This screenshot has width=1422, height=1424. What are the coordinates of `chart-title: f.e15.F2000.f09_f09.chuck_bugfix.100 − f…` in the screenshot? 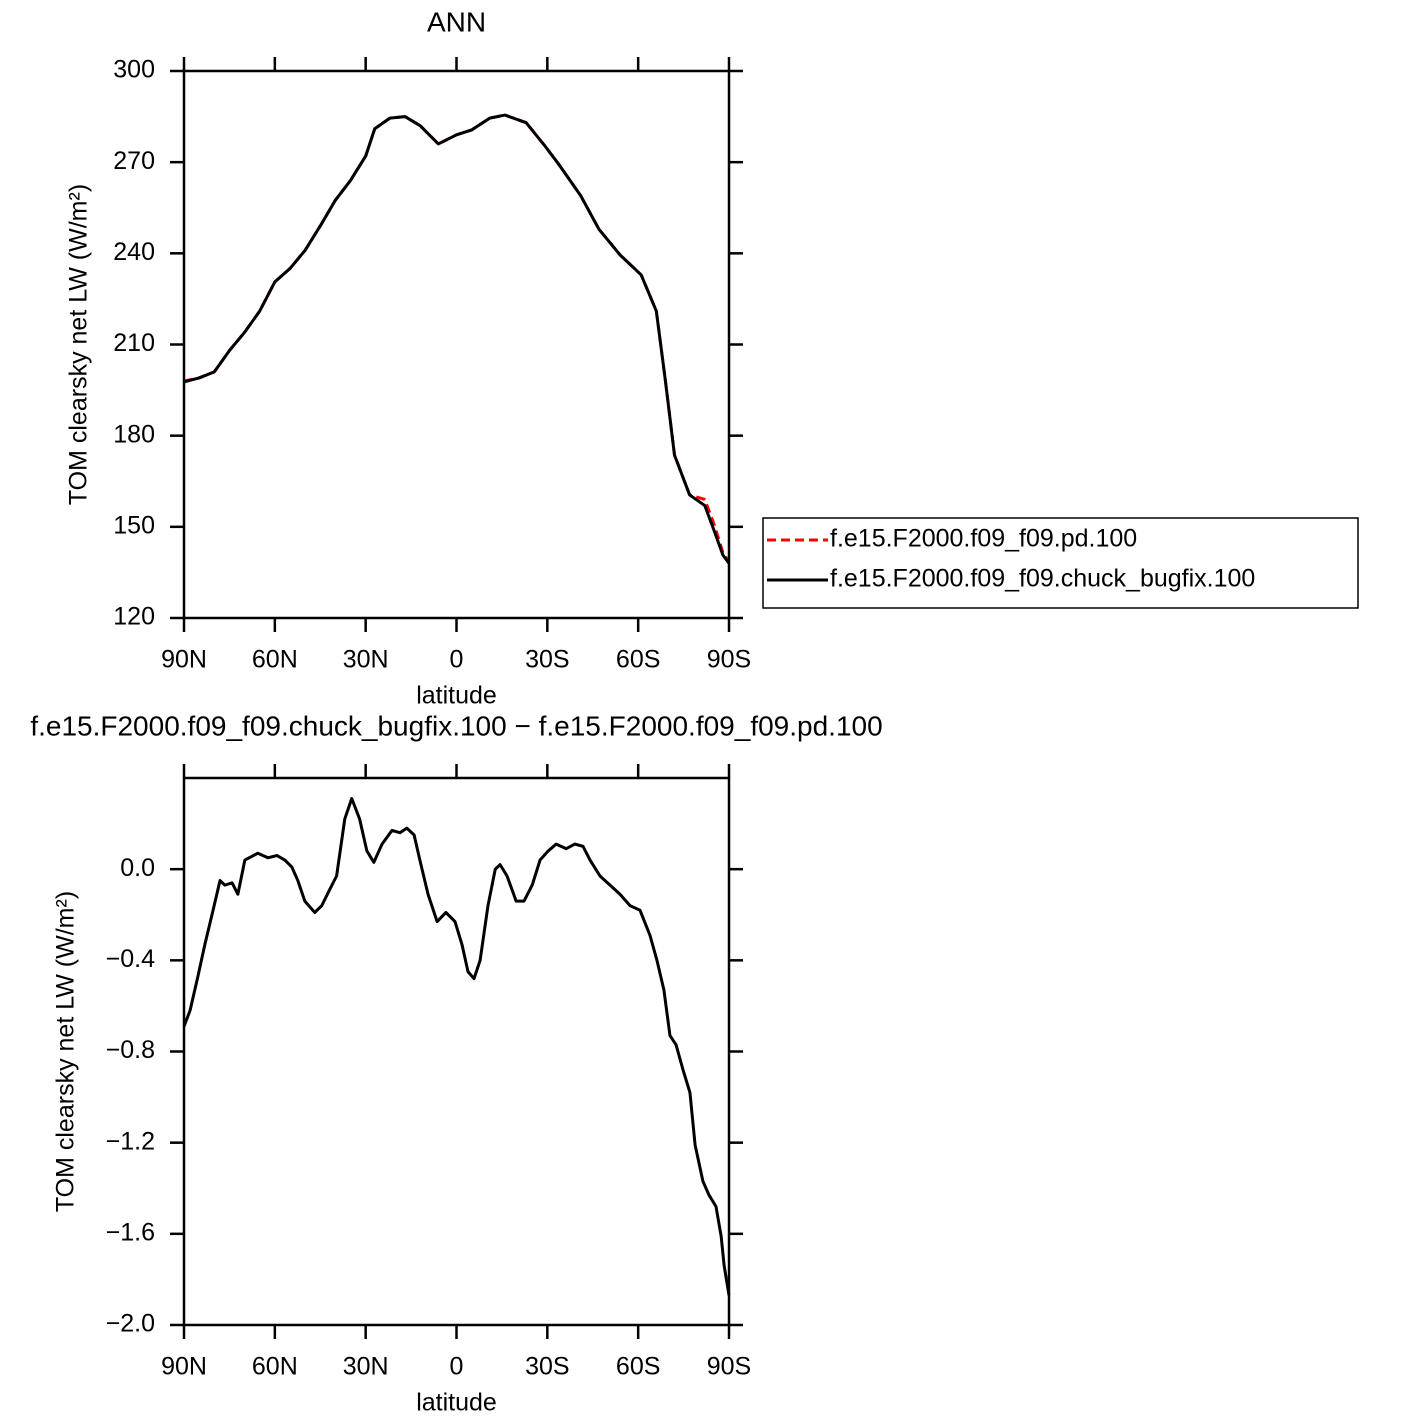 It's located at (456, 725).